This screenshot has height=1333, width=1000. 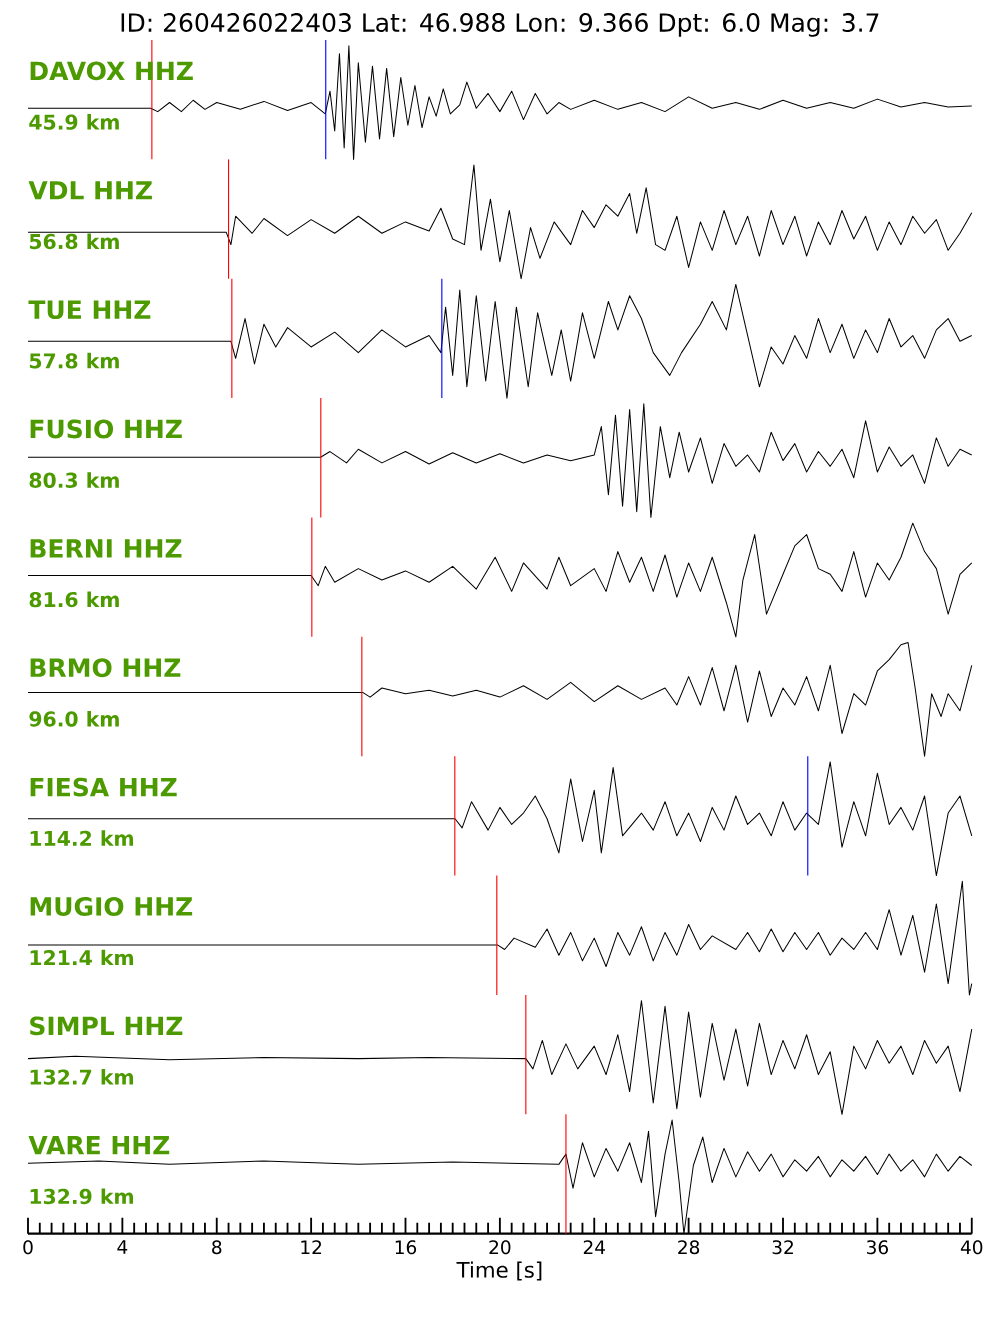 I want to click on annotation: 114.2 km, so click(x=82, y=838).